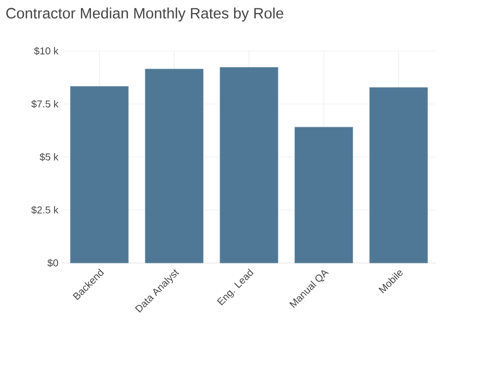  Describe the element at coordinates (46, 51) in the screenshot. I see `y-tick-label: $10 k` at that location.